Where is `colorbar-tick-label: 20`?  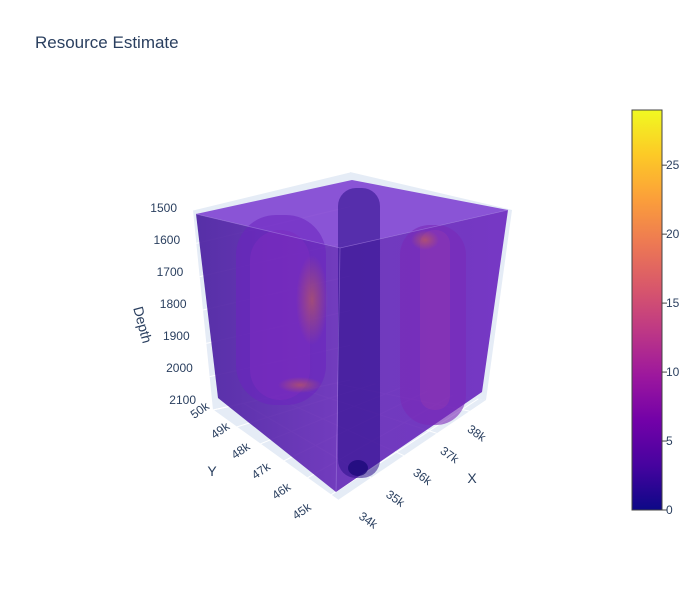 colorbar-tick-label: 20 is located at coordinates (673, 234).